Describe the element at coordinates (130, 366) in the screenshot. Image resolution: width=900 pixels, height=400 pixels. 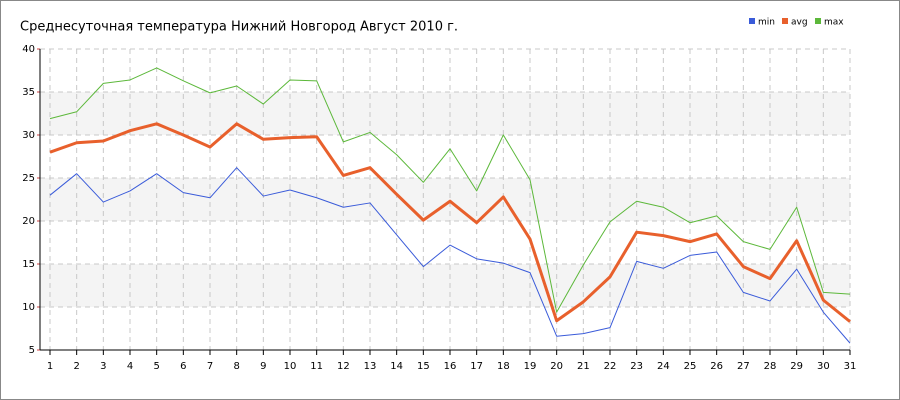
I see `x-tick-label: 4` at that location.